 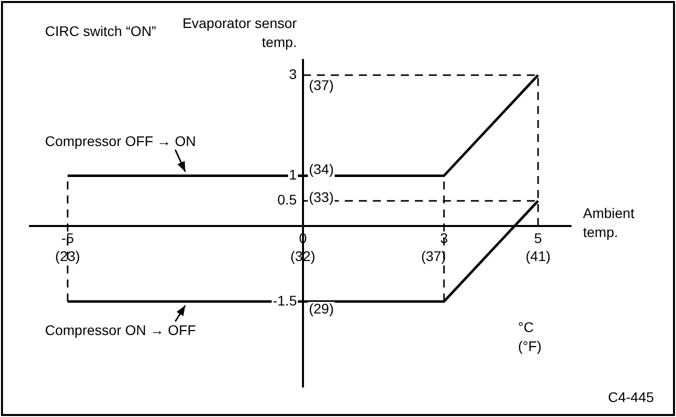 I want to click on y2-tick-label: (37), so click(x=321, y=85).